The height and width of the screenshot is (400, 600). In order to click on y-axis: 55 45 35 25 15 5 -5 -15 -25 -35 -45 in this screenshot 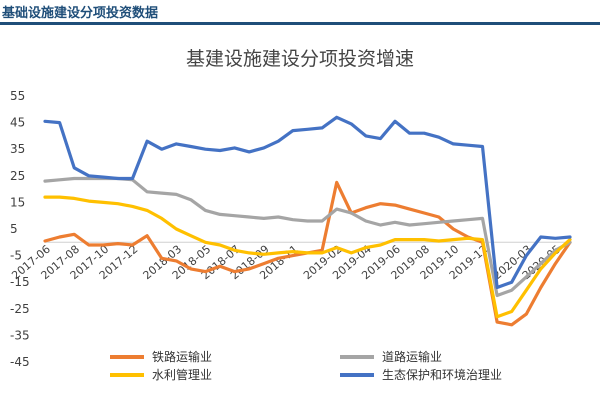, I will do `click(20, 229)`.